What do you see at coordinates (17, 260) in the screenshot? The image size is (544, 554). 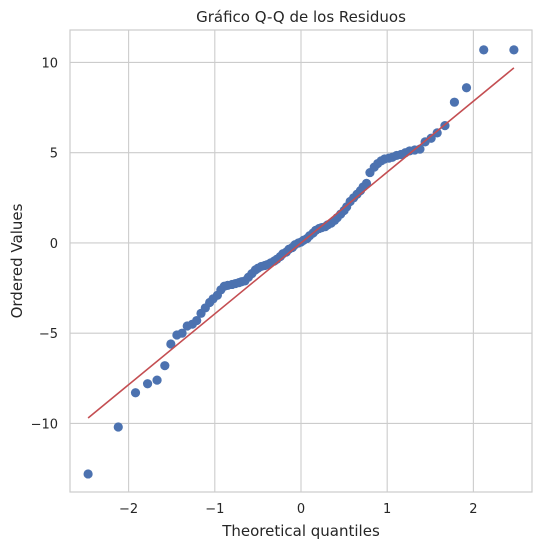 I see `y-axis-label: Ordered Values` at bounding box center [17, 260].